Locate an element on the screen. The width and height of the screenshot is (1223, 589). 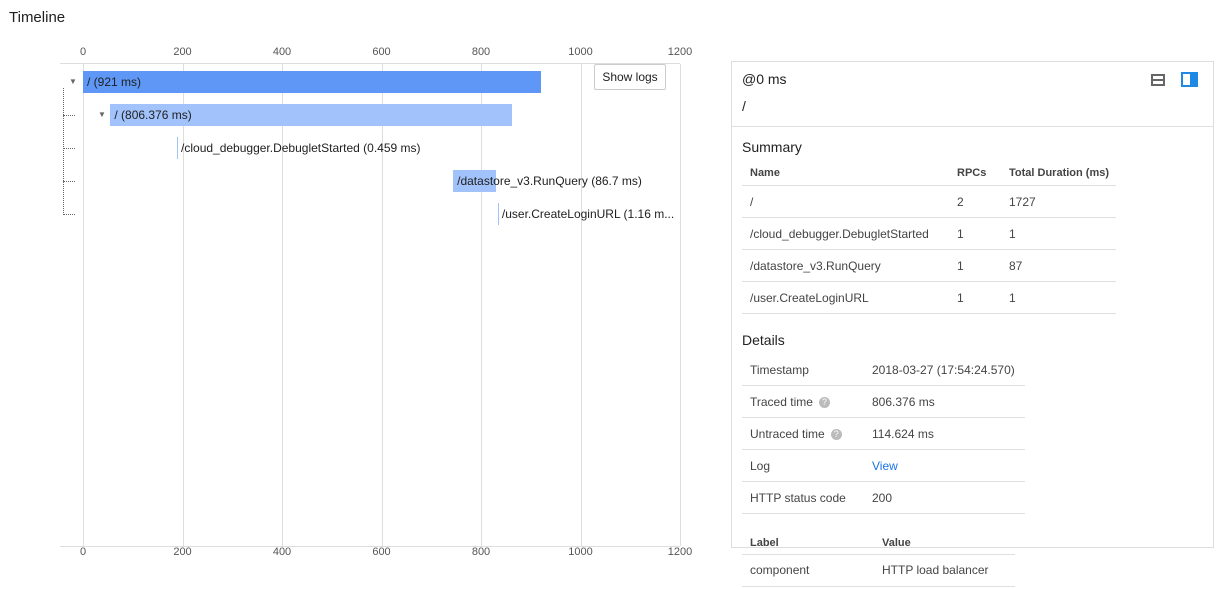
axis-tick-bottom: 800 is located at coordinates (481, 552).